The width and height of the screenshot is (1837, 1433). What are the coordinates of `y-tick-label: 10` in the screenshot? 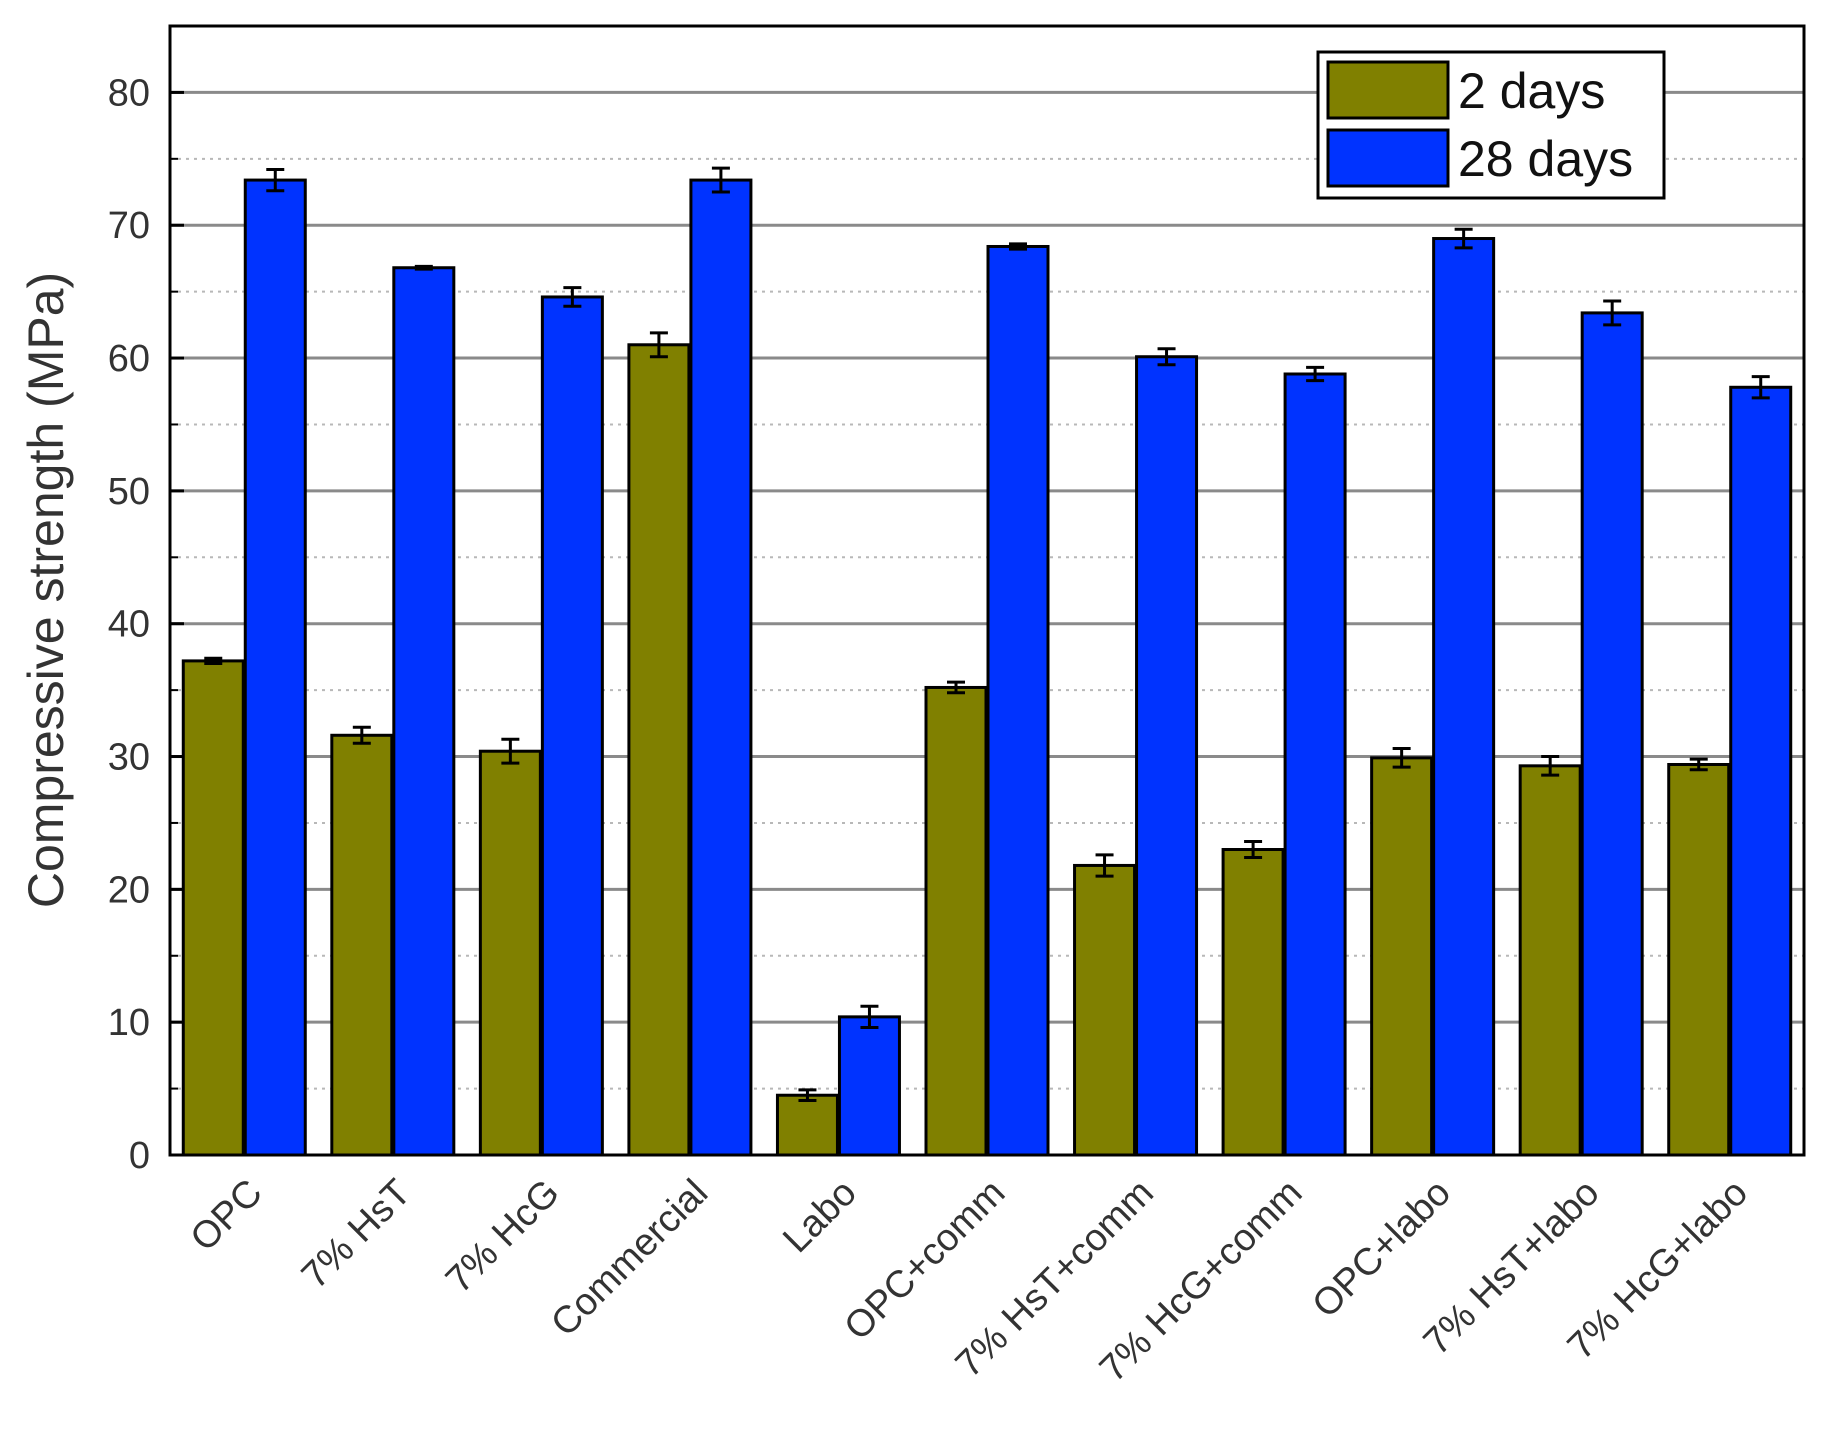 It's located at (129, 1023).